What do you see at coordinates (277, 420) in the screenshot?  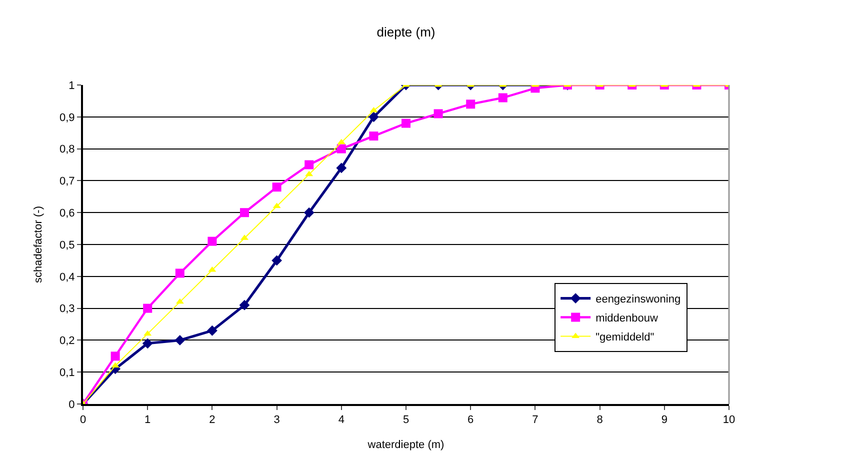 I see `x-tick-label: 3` at bounding box center [277, 420].